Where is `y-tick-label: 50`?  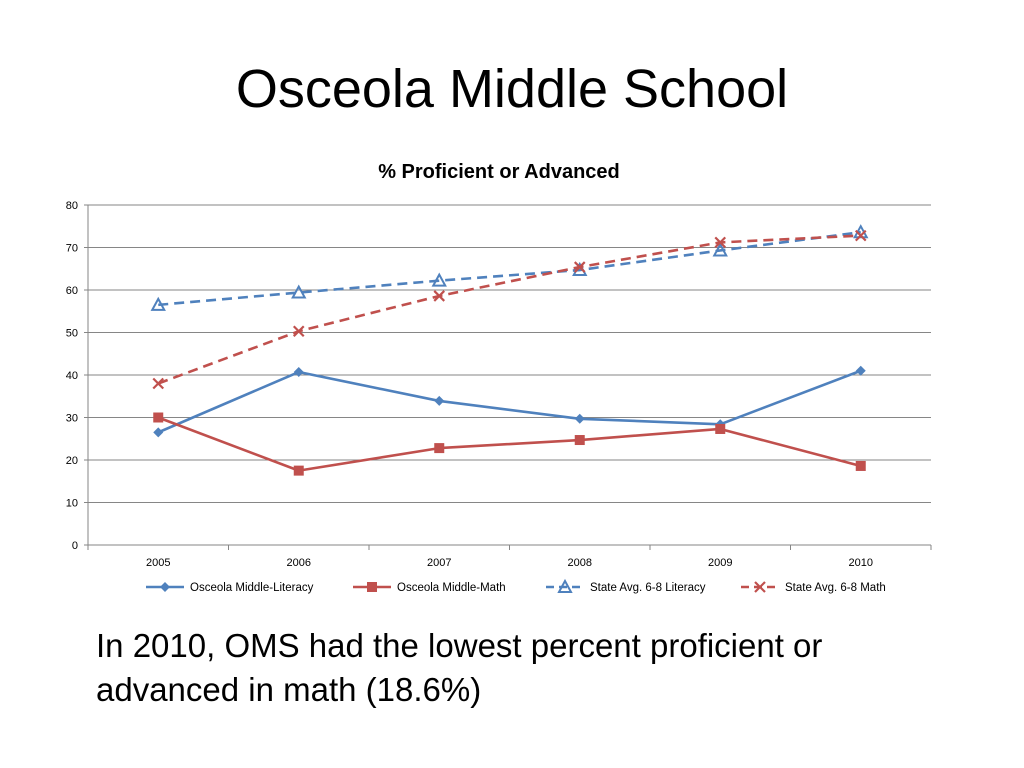
y-tick-label: 50 is located at coordinates (72, 334).